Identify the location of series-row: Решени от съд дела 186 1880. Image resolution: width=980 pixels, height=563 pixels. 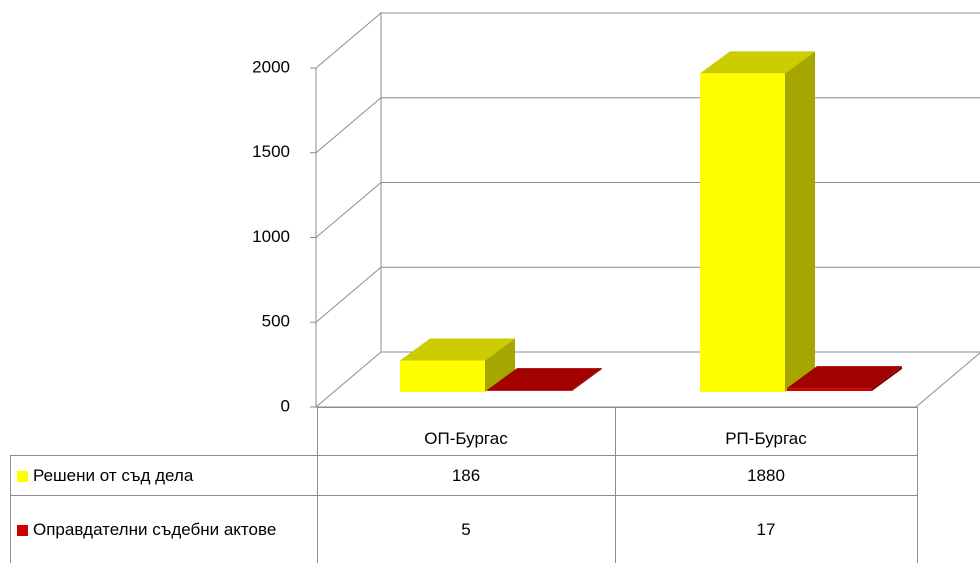
(464, 475).